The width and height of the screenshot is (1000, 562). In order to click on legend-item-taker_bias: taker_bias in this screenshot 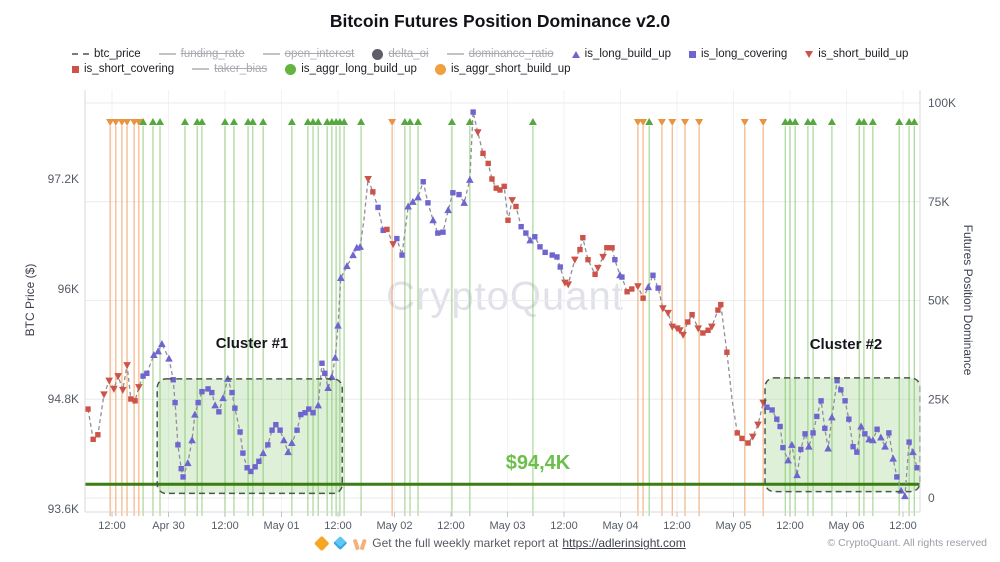, I will do `click(229, 69)`.